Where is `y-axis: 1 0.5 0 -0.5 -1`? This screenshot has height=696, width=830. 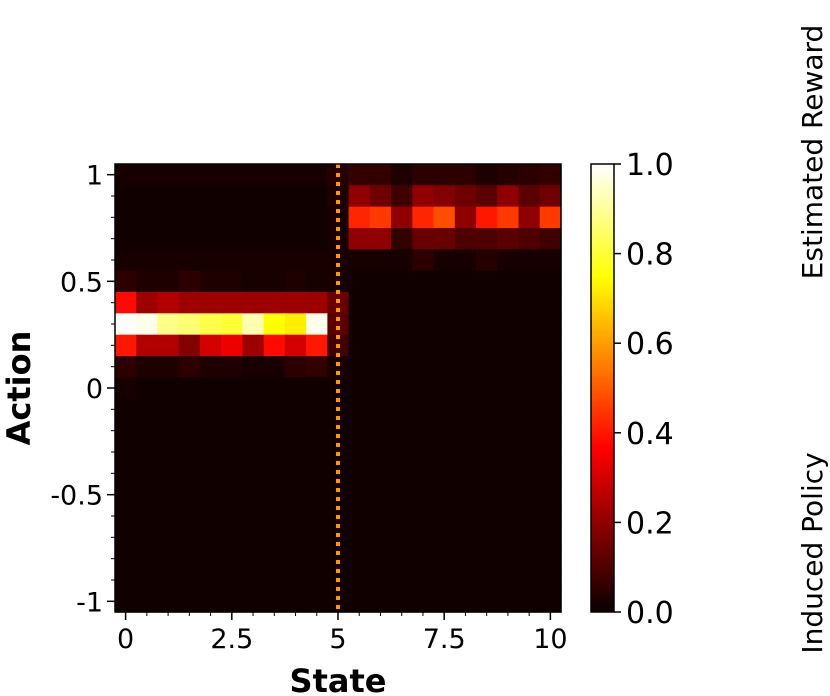 y-axis: 1 0.5 0 -0.5 -1 is located at coordinates (82, 389).